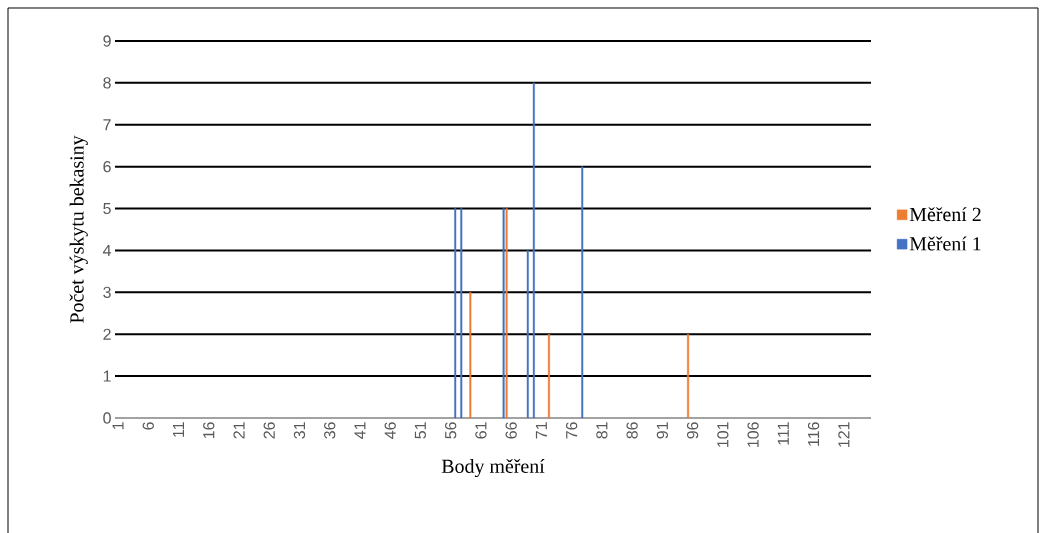 Image resolution: width=1046 pixels, height=533 pixels. I want to click on x-tick-label: 81, so click(602, 430).